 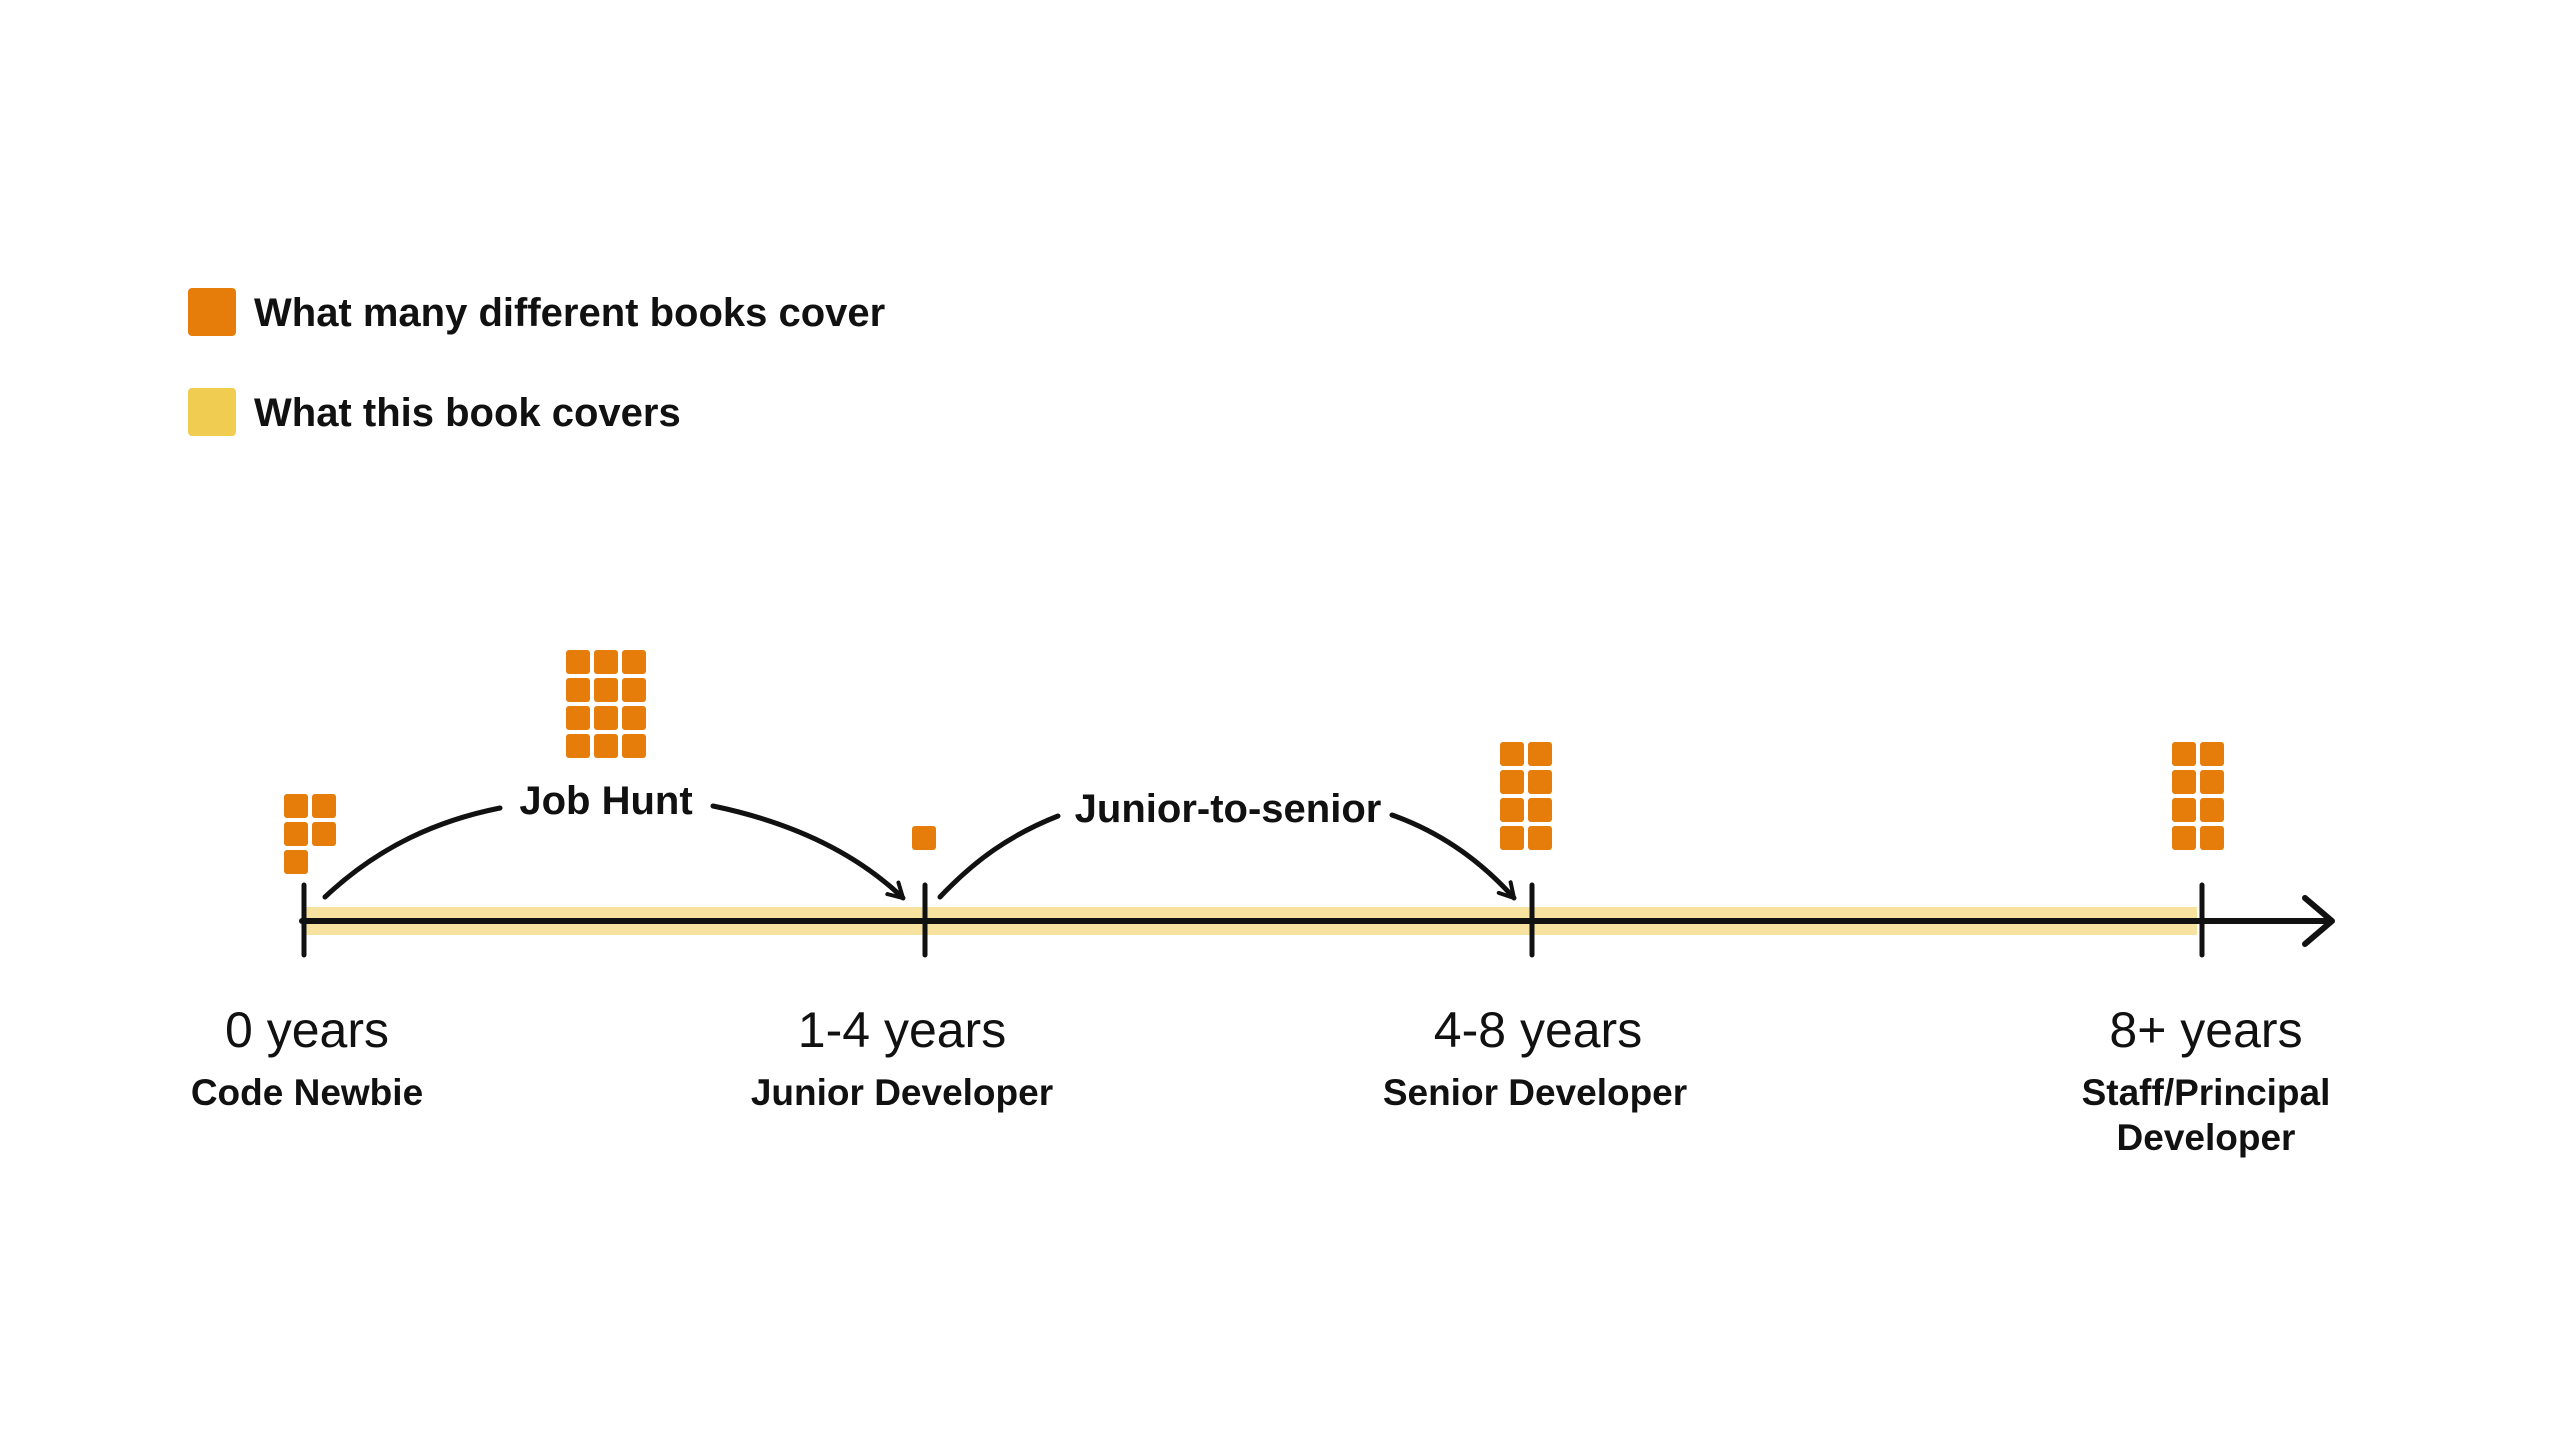 I want to click on junior-to-senior-arrow, so click(x=999, y=856).